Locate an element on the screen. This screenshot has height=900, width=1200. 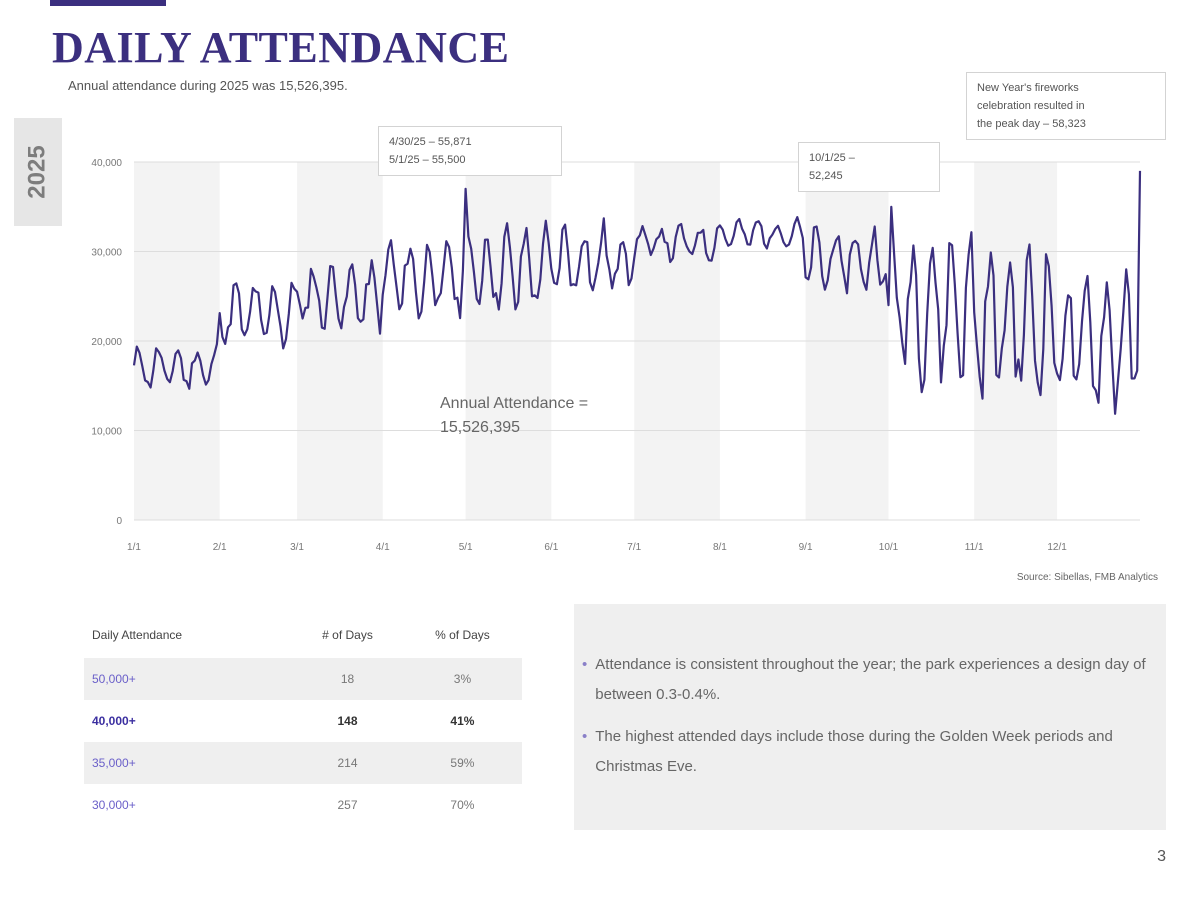
accent-bar is located at coordinates (108, 3).